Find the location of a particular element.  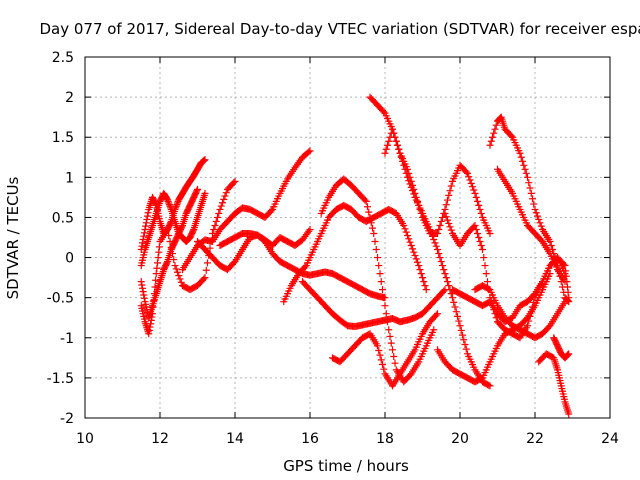

series-track-a is located at coordinates (173, 205).